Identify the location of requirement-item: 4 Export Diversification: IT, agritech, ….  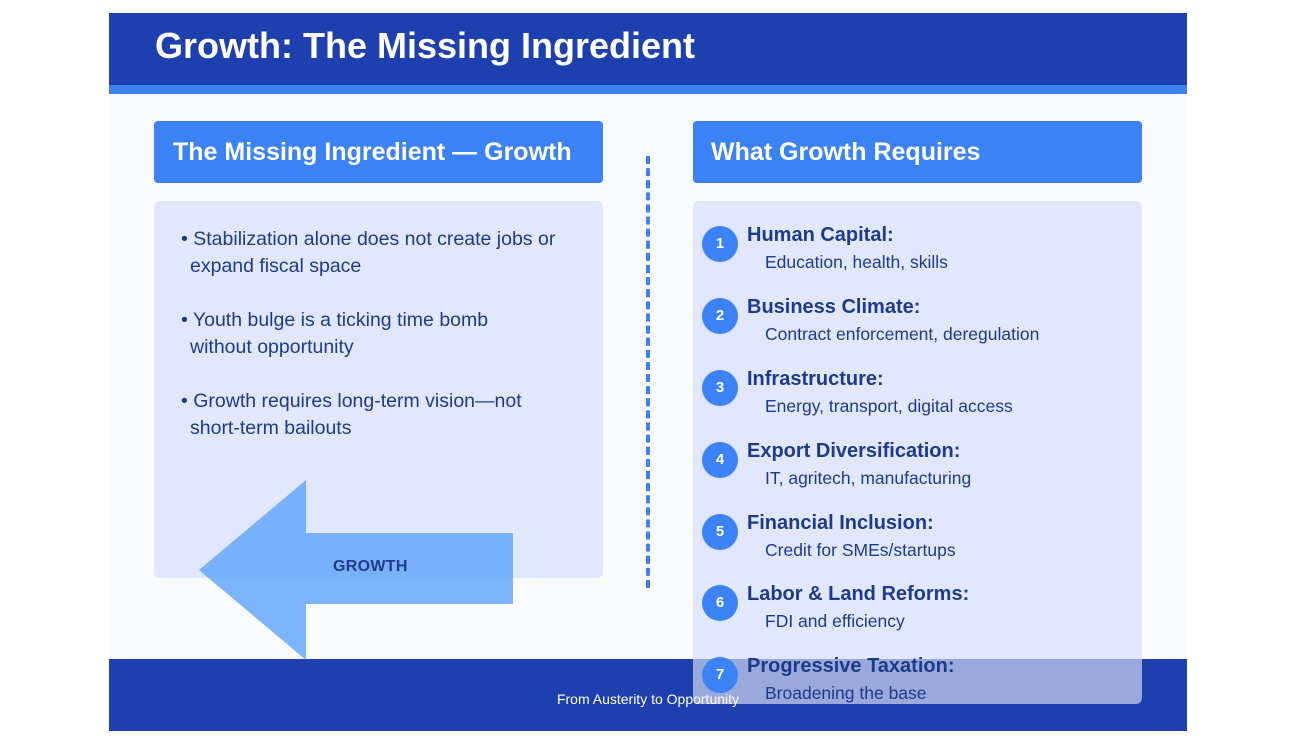
(917, 472).